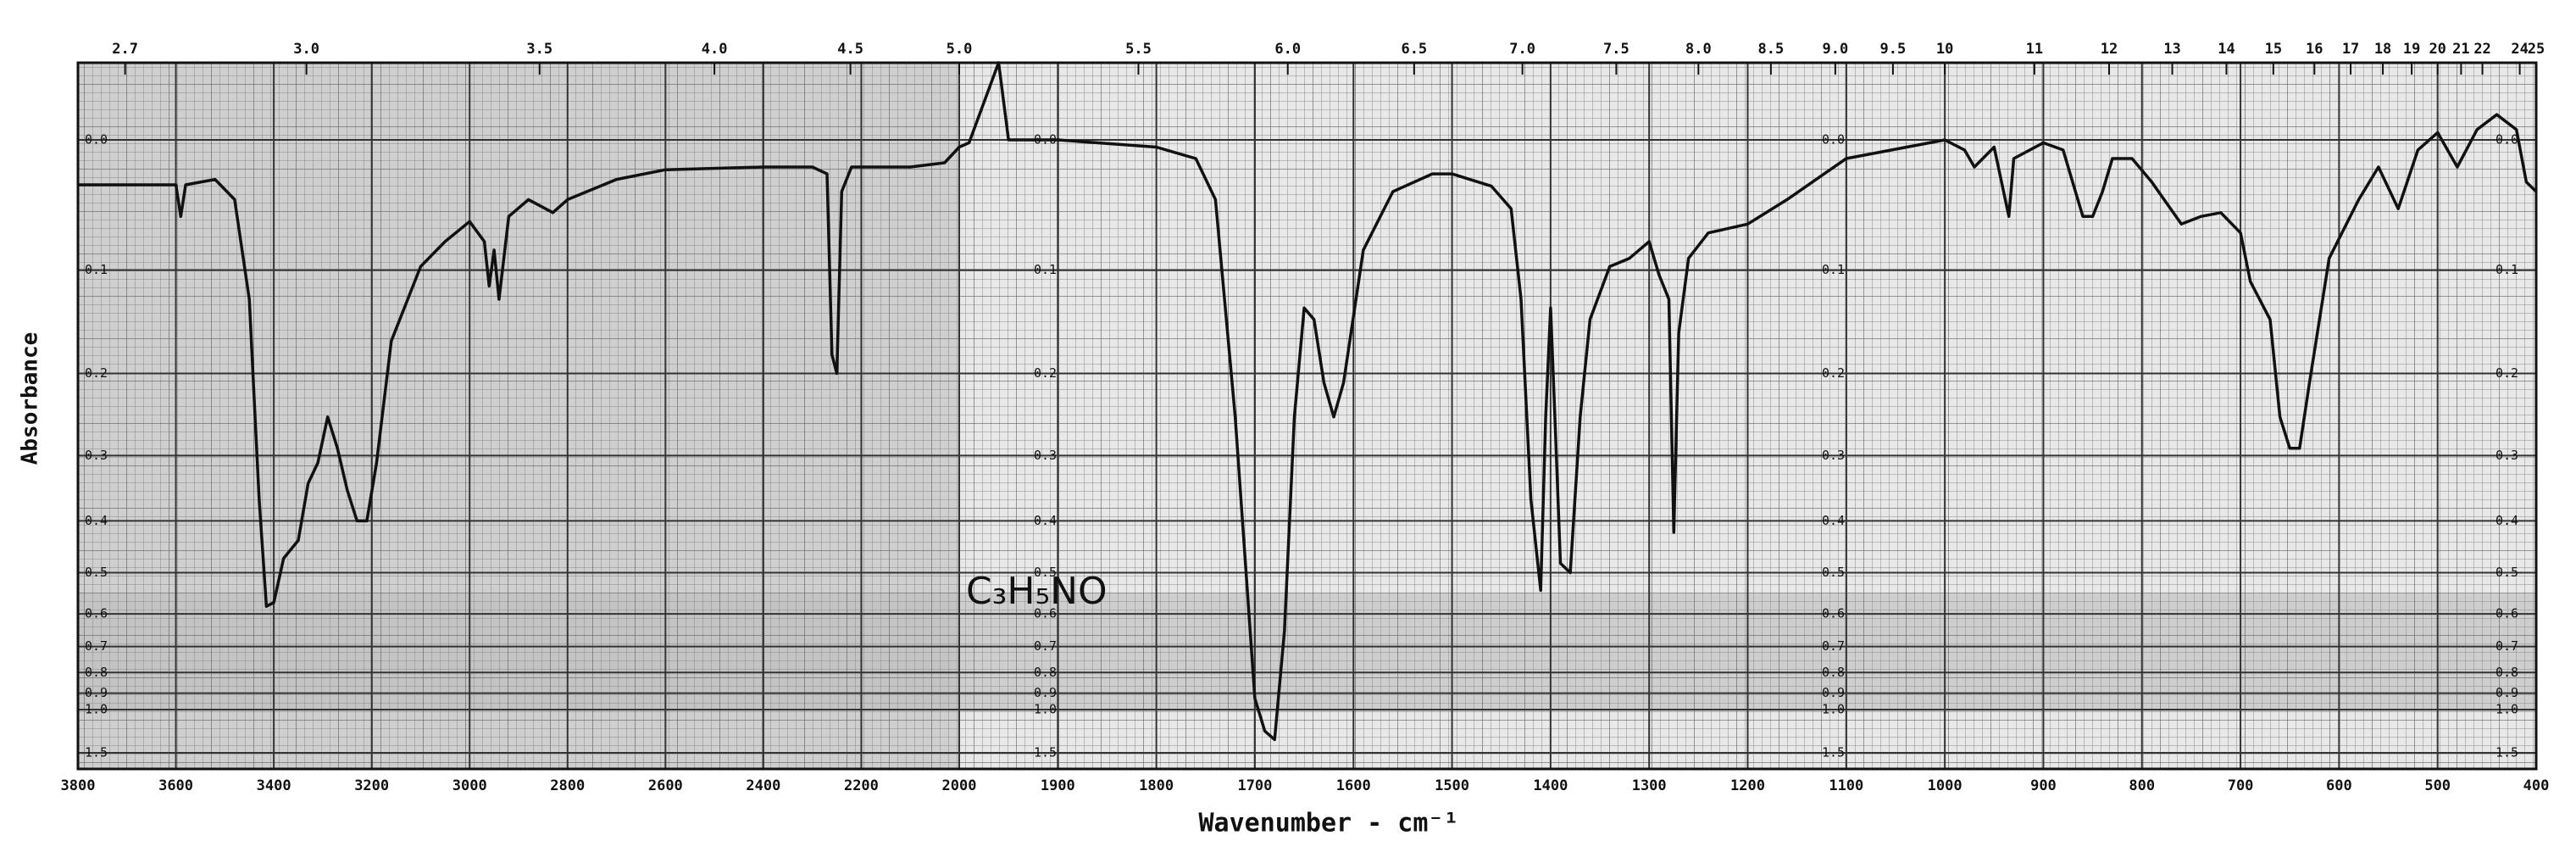 The width and height of the screenshot is (2576, 841). What do you see at coordinates (959, 785) in the screenshot?
I see `x-tick-label: 2000` at bounding box center [959, 785].